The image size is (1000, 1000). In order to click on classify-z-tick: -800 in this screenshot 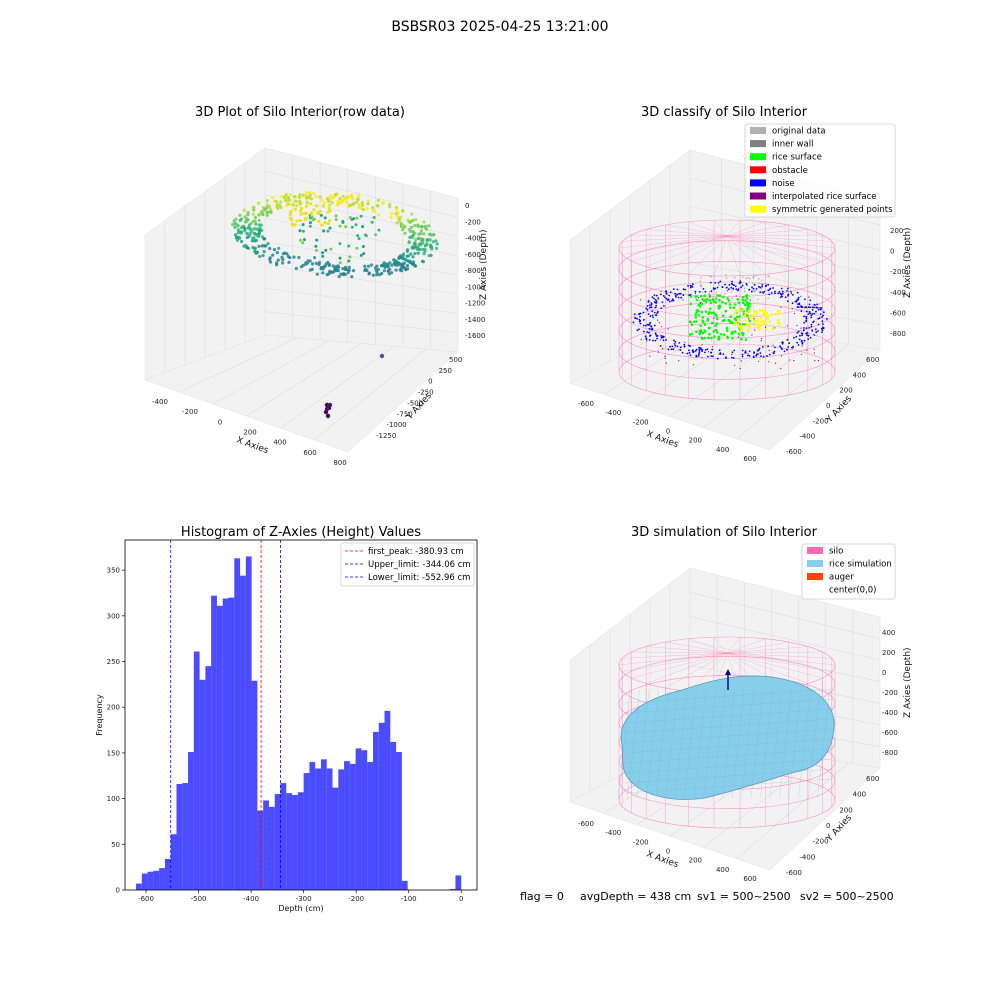, I will do `click(898, 334)`.